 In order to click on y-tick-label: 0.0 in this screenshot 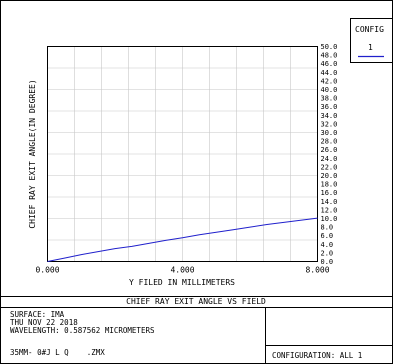, I will do `click(327, 262)`.